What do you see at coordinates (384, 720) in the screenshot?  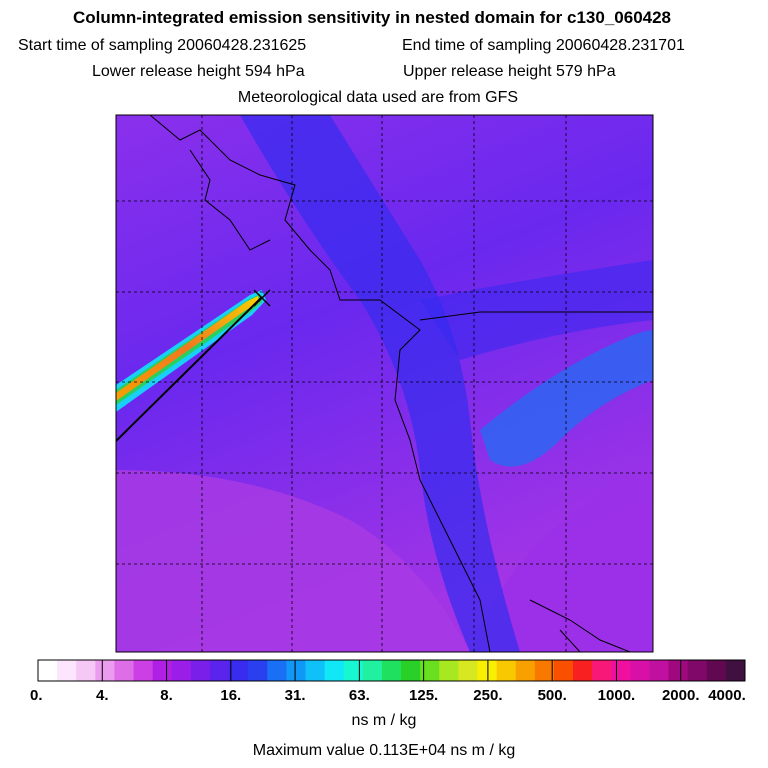 I see `unit-label: ns m / kg` at bounding box center [384, 720].